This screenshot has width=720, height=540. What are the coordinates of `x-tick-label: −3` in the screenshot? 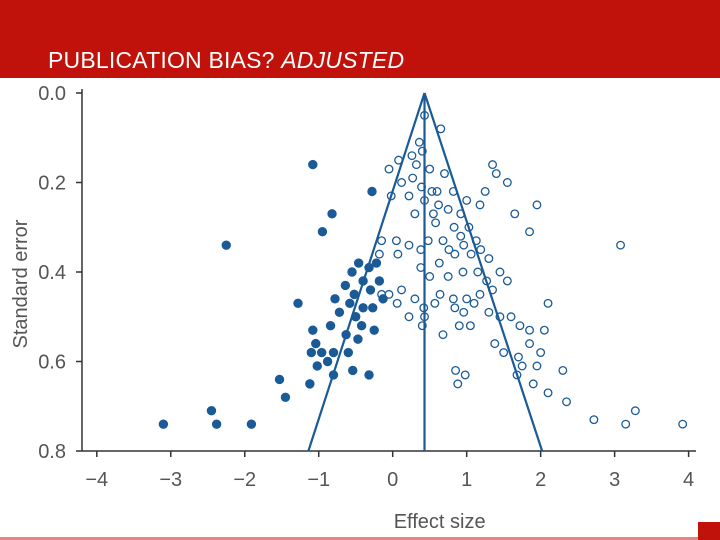 It's located at (170, 480).